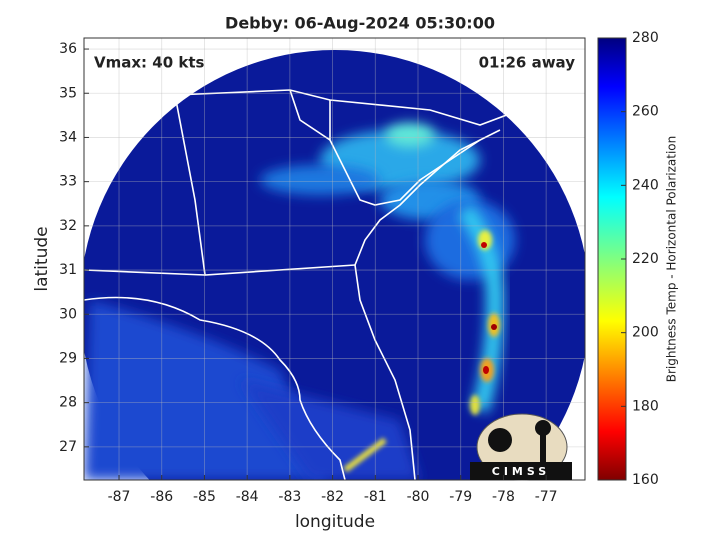  What do you see at coordinates (289, 497) in the screenshot?
I see `x-tick-label: -83` at bounding box center [289, 497].